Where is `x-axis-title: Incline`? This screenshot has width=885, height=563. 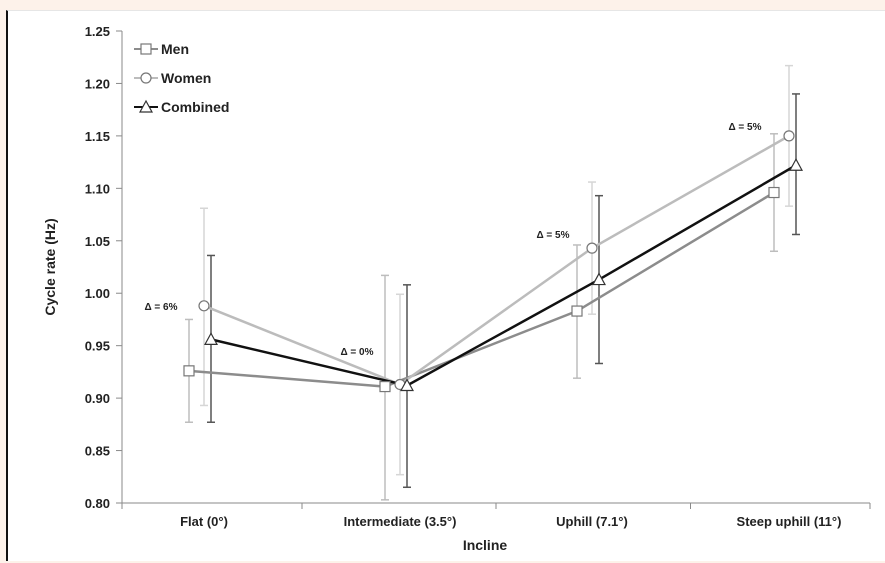 x-axis-title: Incline is located at coordinates (485, 545).